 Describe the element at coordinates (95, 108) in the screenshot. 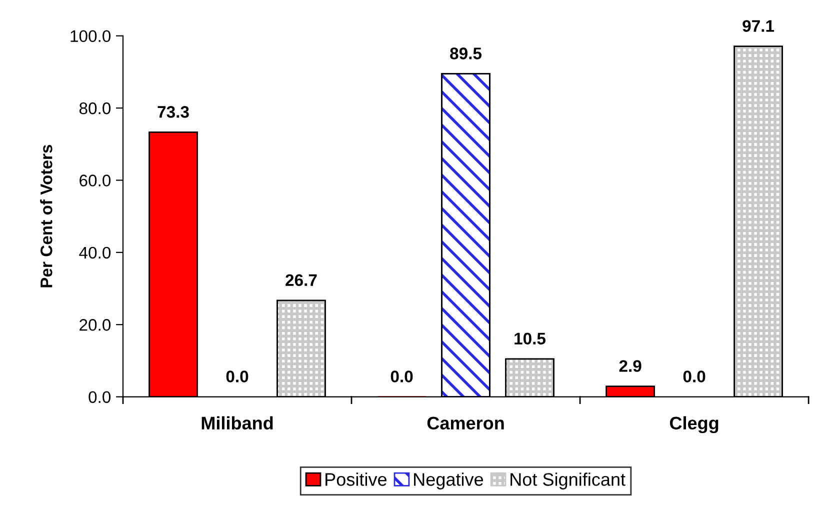

I see `y-tick-label: 80.0` at that location.